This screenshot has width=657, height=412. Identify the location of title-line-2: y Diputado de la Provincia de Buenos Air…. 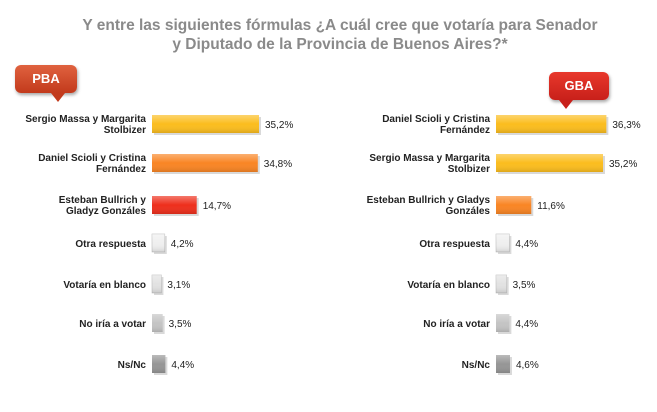
(340, 44).